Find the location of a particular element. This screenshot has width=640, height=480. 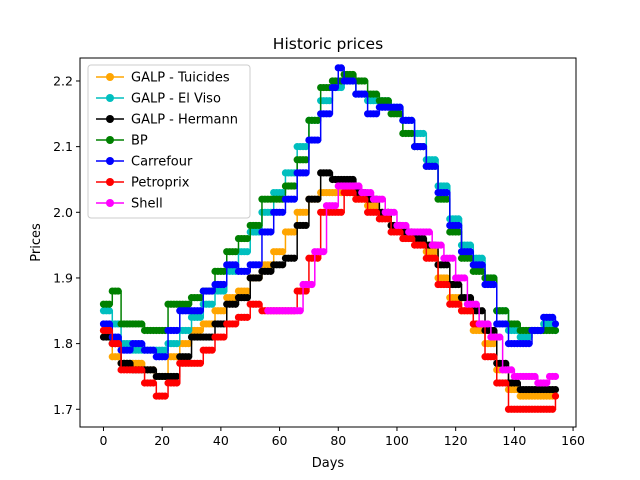

legend-item: GALP - Tuicides is located at coordinates (163, 78).